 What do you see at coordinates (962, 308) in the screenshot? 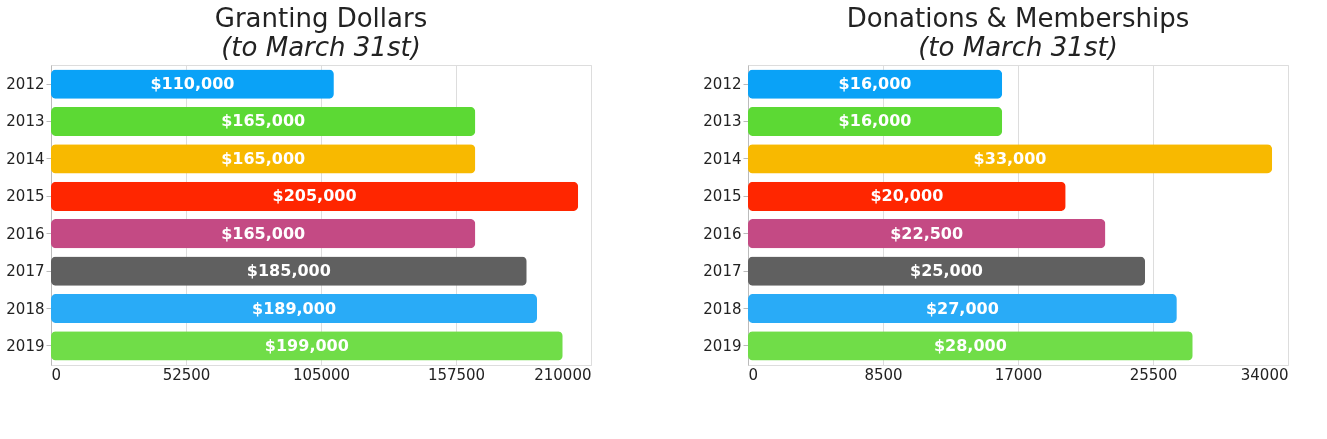
I see `data-label: $27,000` at bounding box center [962, 308].